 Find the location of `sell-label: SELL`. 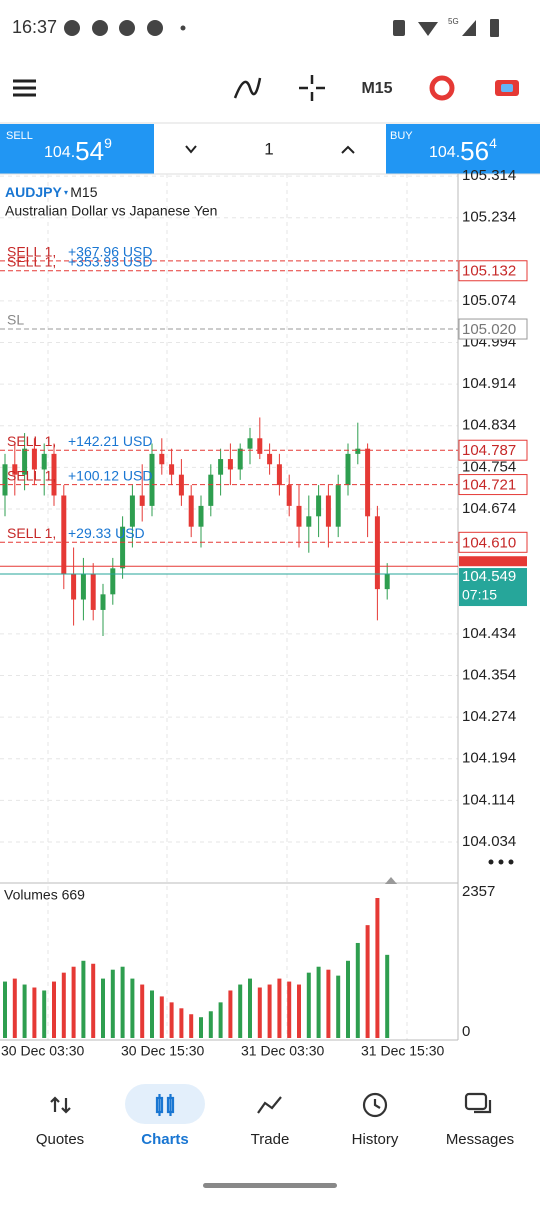

sell-label: SELL is located at coordinates (19, 136).